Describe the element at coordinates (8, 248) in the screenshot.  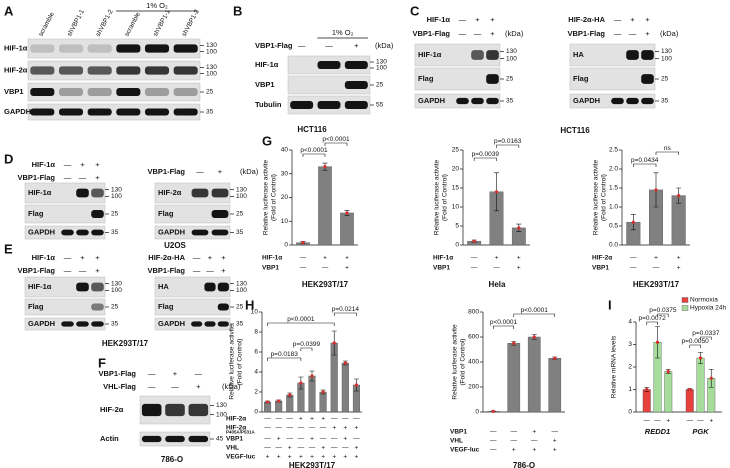
I see `panel-letter: E` at that location.